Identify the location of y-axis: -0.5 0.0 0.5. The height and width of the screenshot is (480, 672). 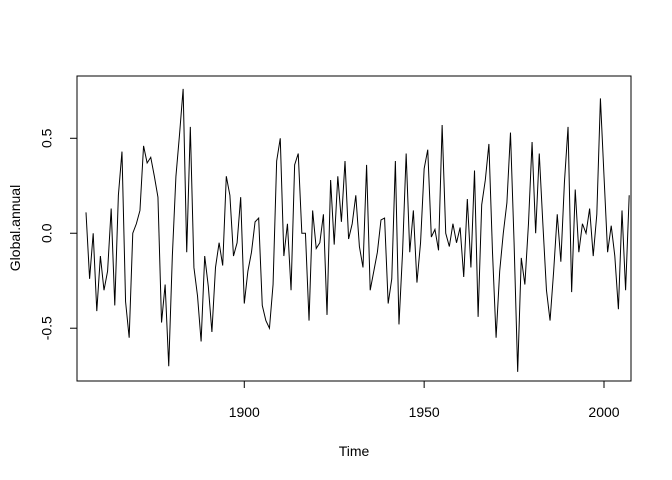
(58, 234).